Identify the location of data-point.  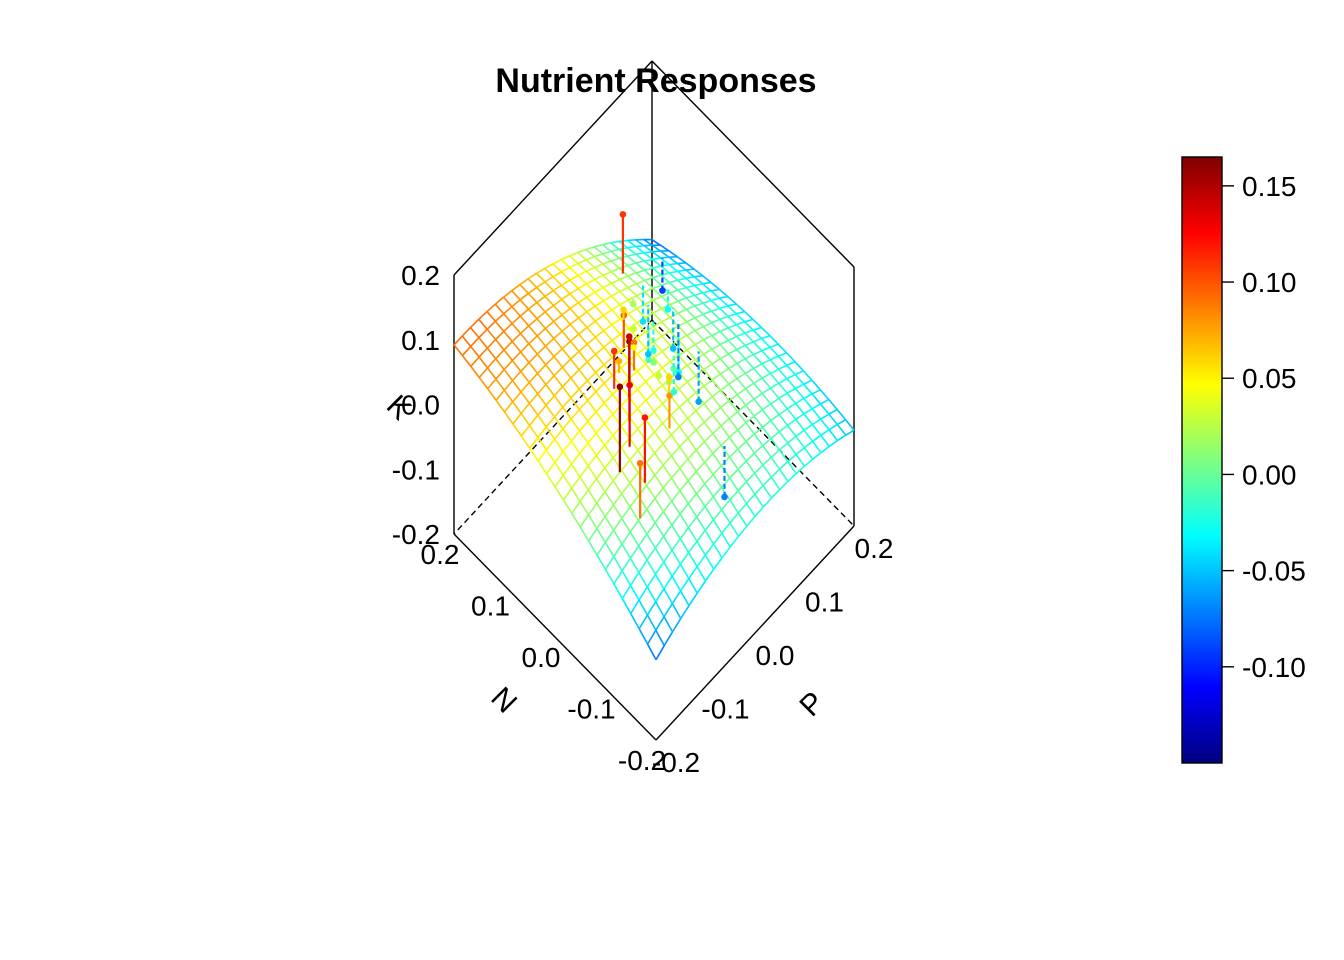
(633, 304).